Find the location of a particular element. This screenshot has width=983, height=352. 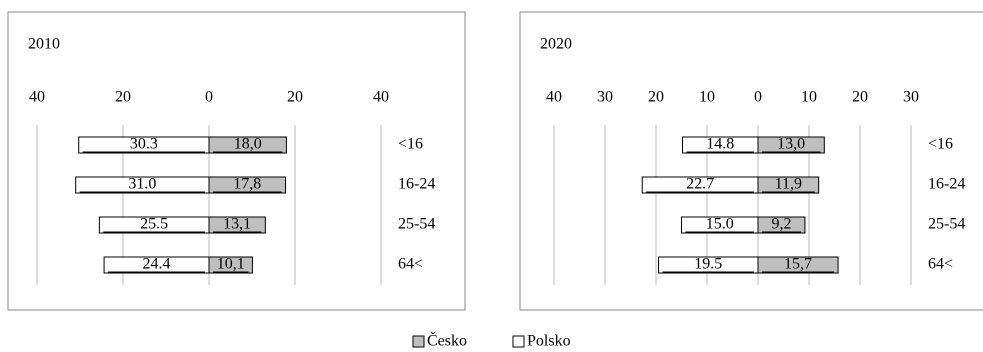

data-label: 19.5 is located at coordinates (708, 264).